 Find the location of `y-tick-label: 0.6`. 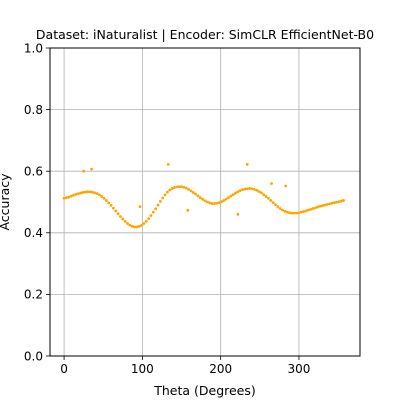

y-tick-label: 0.6 is located at coordinates (33, 172).